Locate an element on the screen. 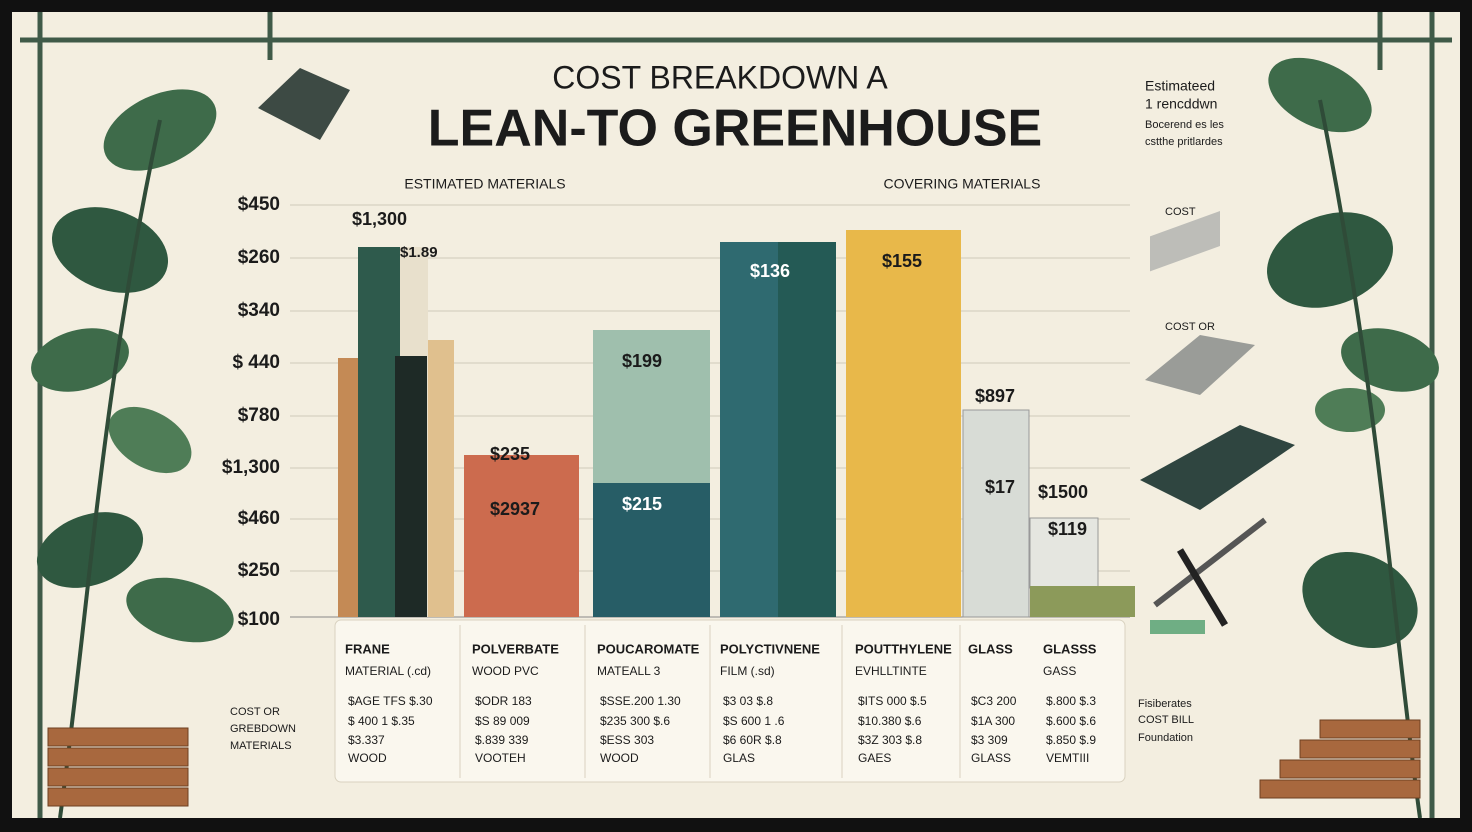 Image resolution: width=1472 pixels, height=832 pixels. note-line: cstthe pritlardes is located at coordinates (1184, 142).